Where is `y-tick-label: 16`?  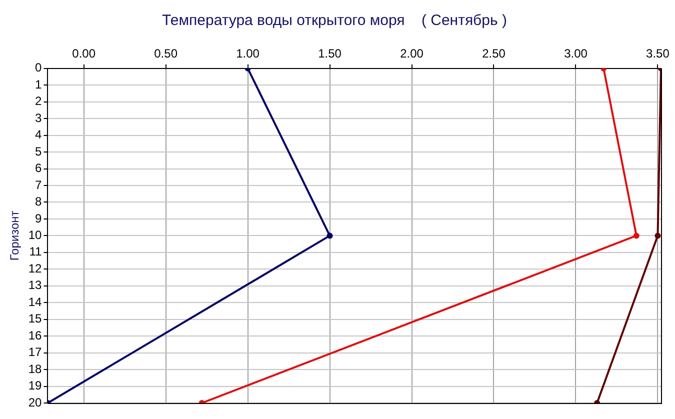
y-tick-label: 16 is located at coordinates (35, 335).